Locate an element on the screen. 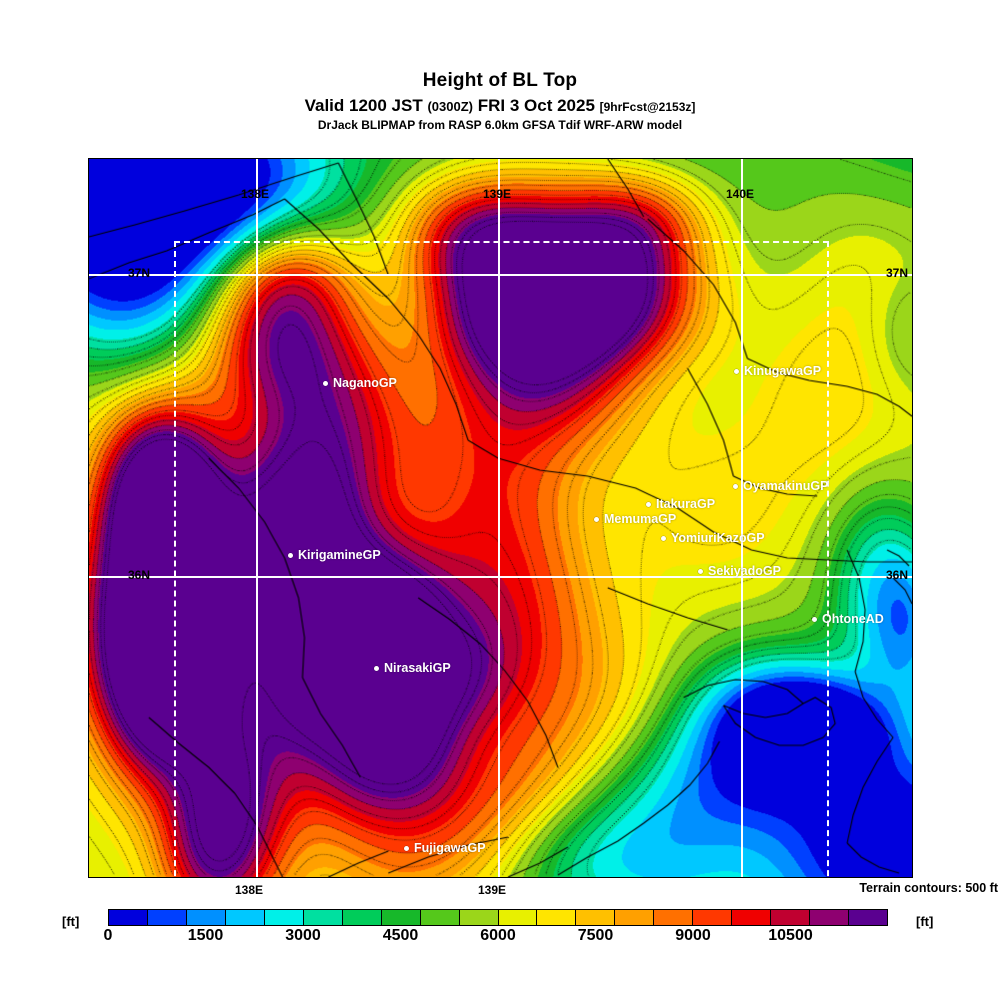 Image resolution: width=1000 pixels, height=1000 pixels. colorbar-tick-0: 0 is located at coordinates (108, 935).